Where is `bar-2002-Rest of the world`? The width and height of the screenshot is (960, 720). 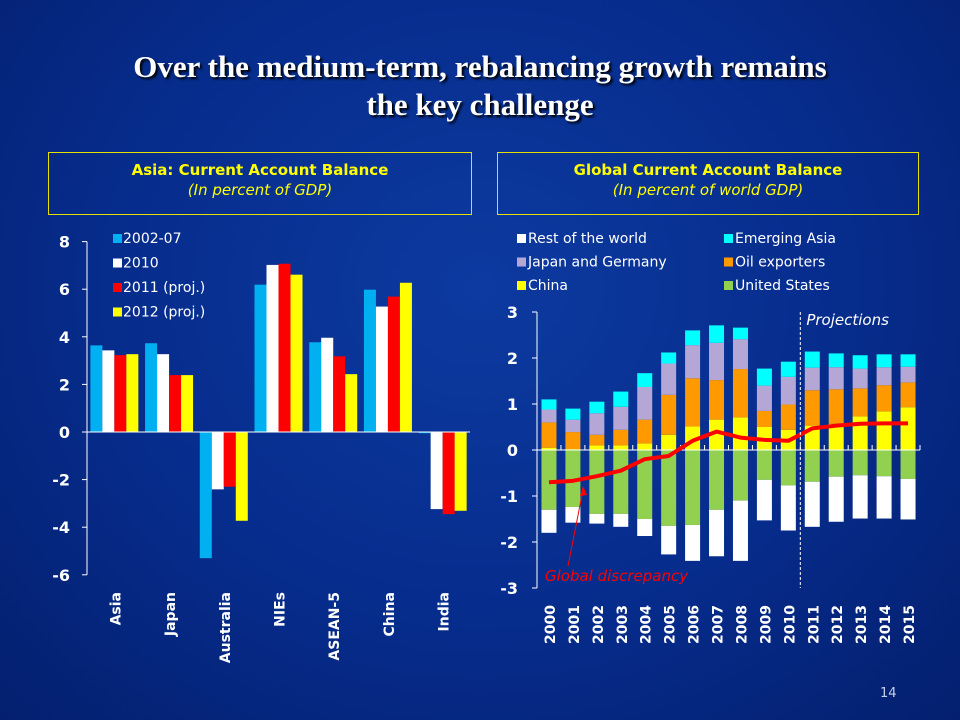 bar-2002-Rest of the world is located at coordinates (597, 518).